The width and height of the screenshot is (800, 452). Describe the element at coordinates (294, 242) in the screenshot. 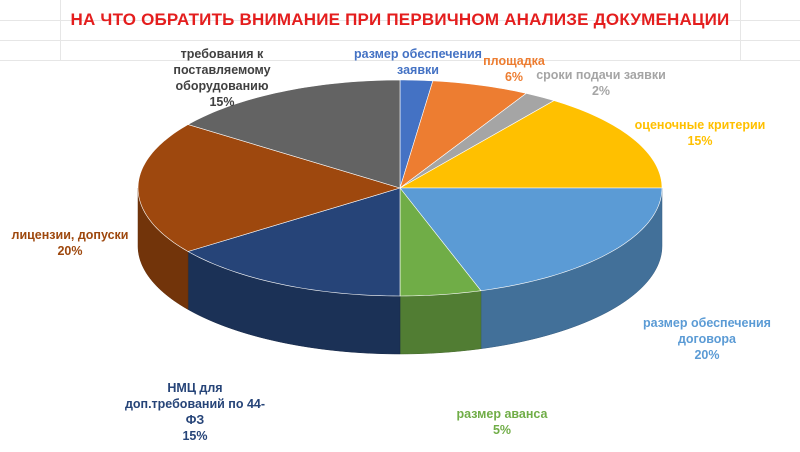

I see `pie-slice-s7` at that location.